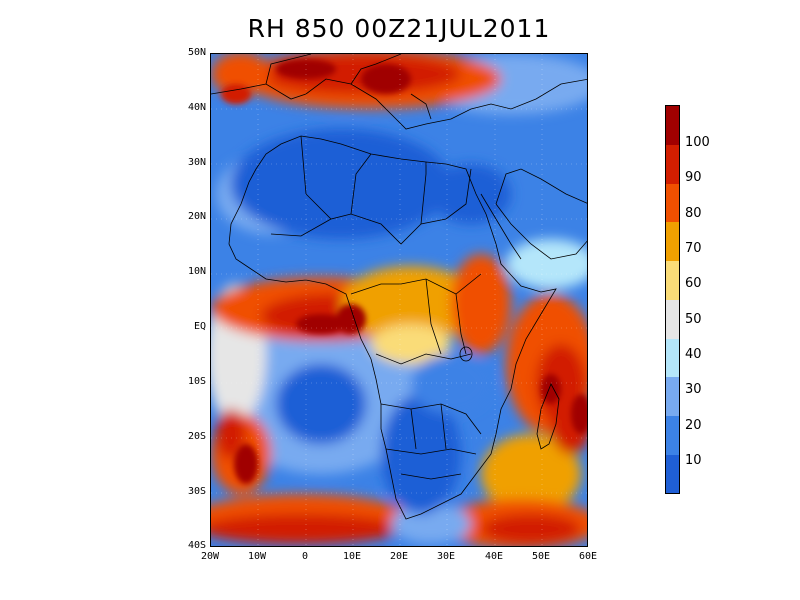 This screenshot has width=800, height=600. What do you see at coordinates (693, 389) in the screenshot?
I see `colorbar-label-30: 30` at bounding box center [693, 389].